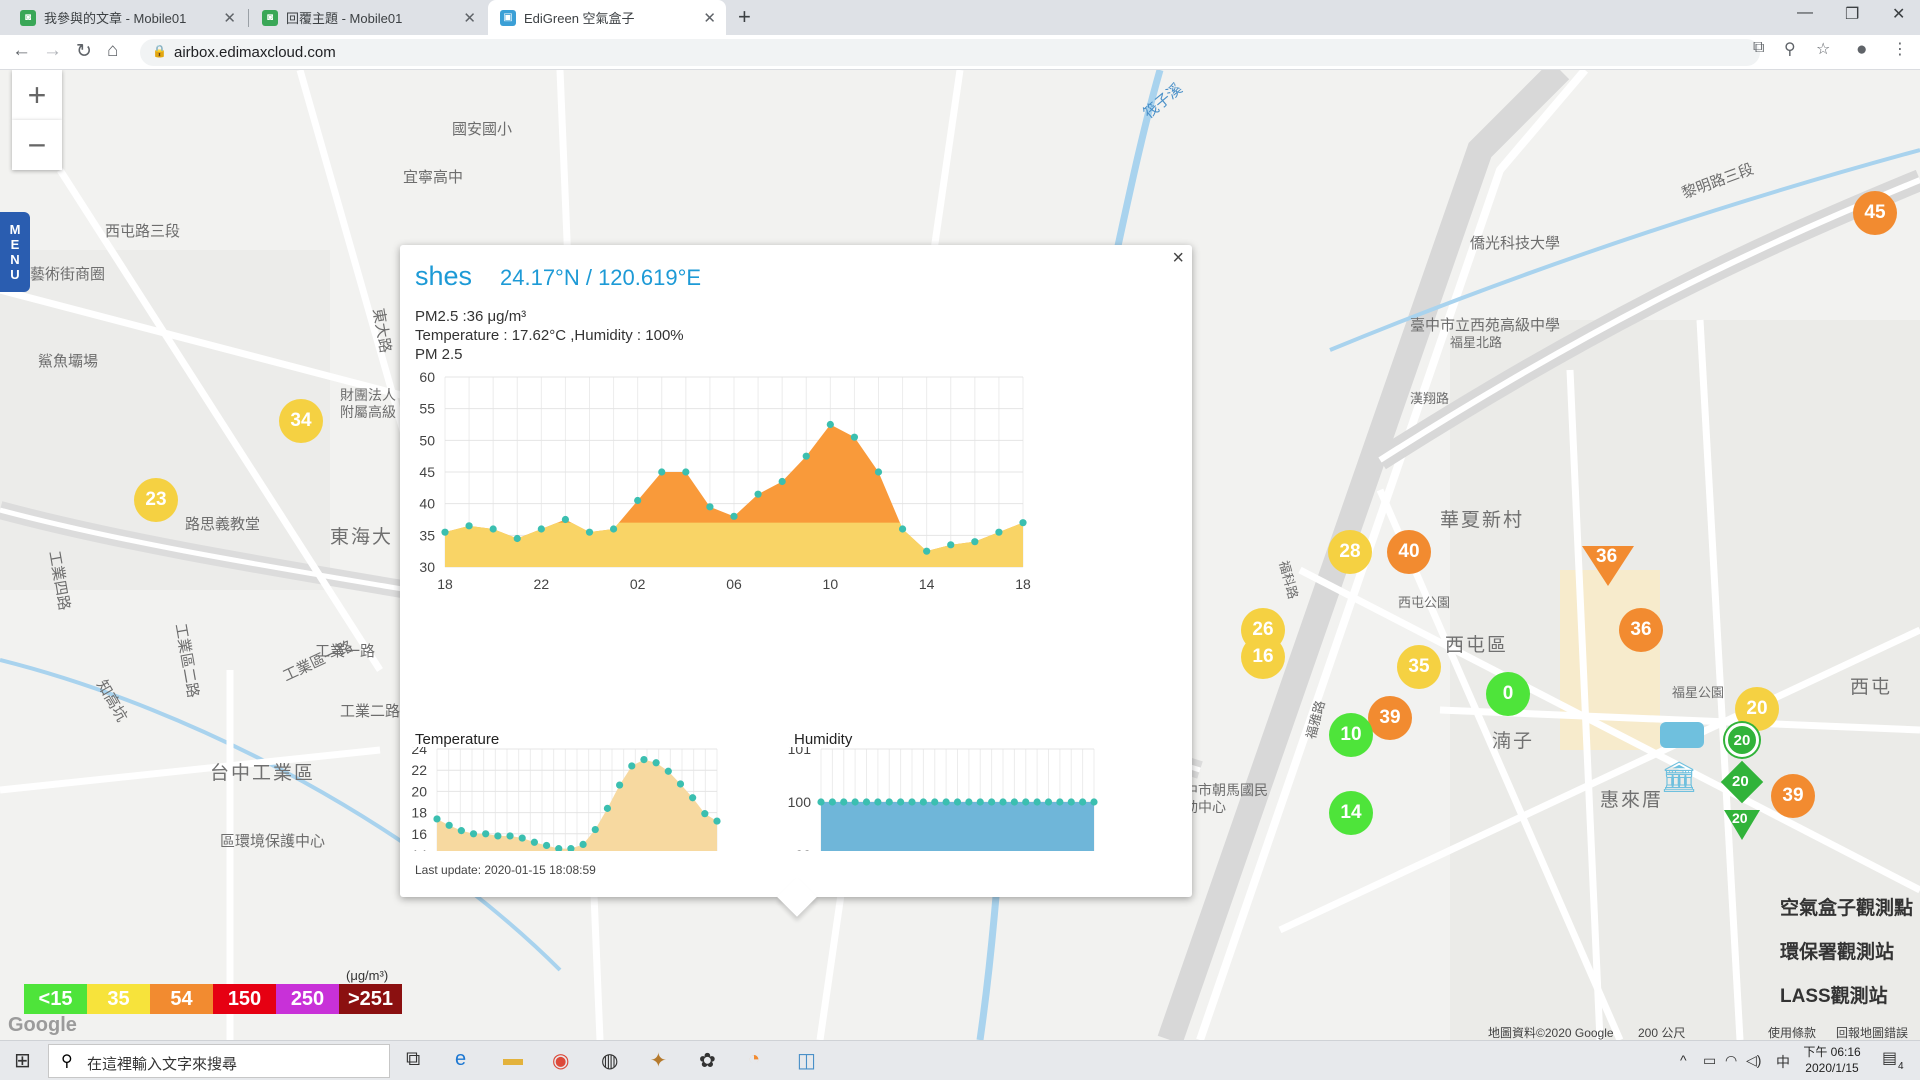 Image resolution: width=1920 pixels, height=1080 pixels. I want to click on window-close-icon: ✕, so click(1899, 14).